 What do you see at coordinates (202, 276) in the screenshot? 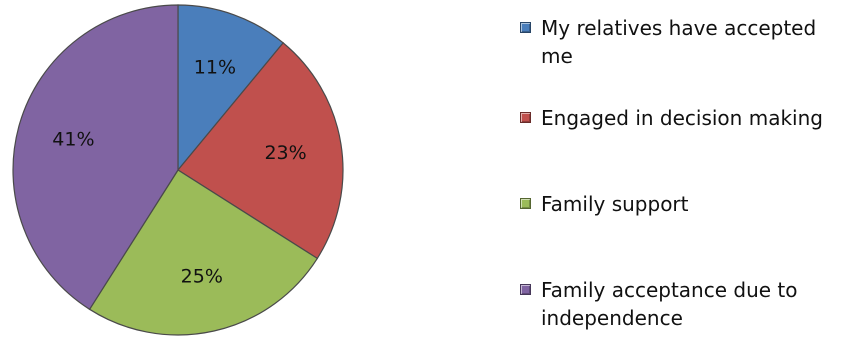
I see `data-label-family-support: 25%` at bounding box center [202, 276].